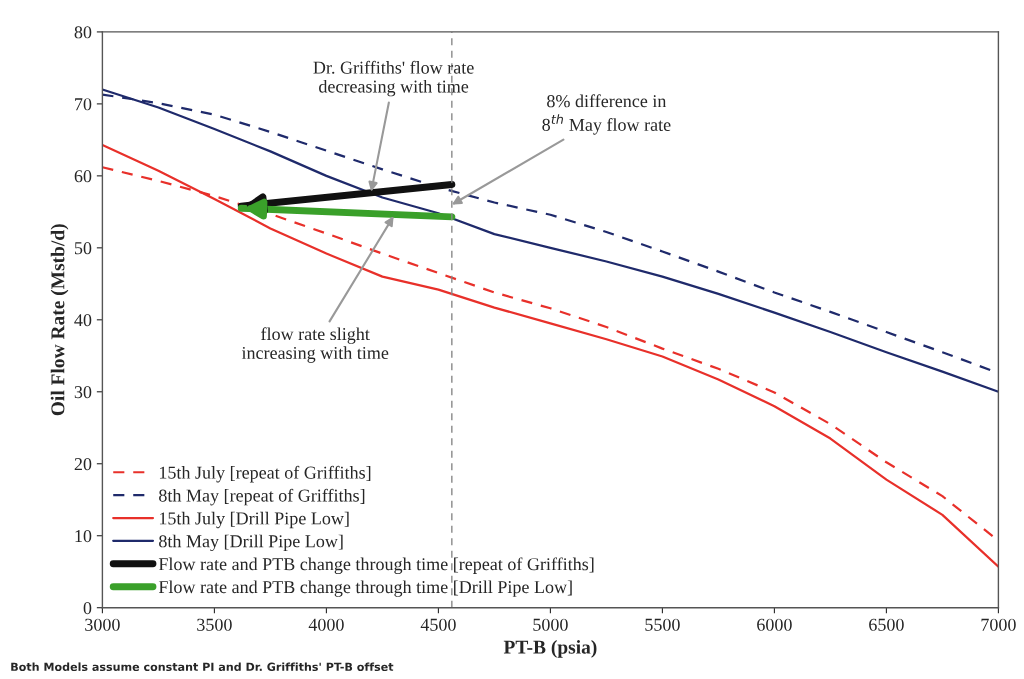 The width and height of the screenshot is (1024, 679). I want to click on y-tick-label: 50, so click(83, 248).